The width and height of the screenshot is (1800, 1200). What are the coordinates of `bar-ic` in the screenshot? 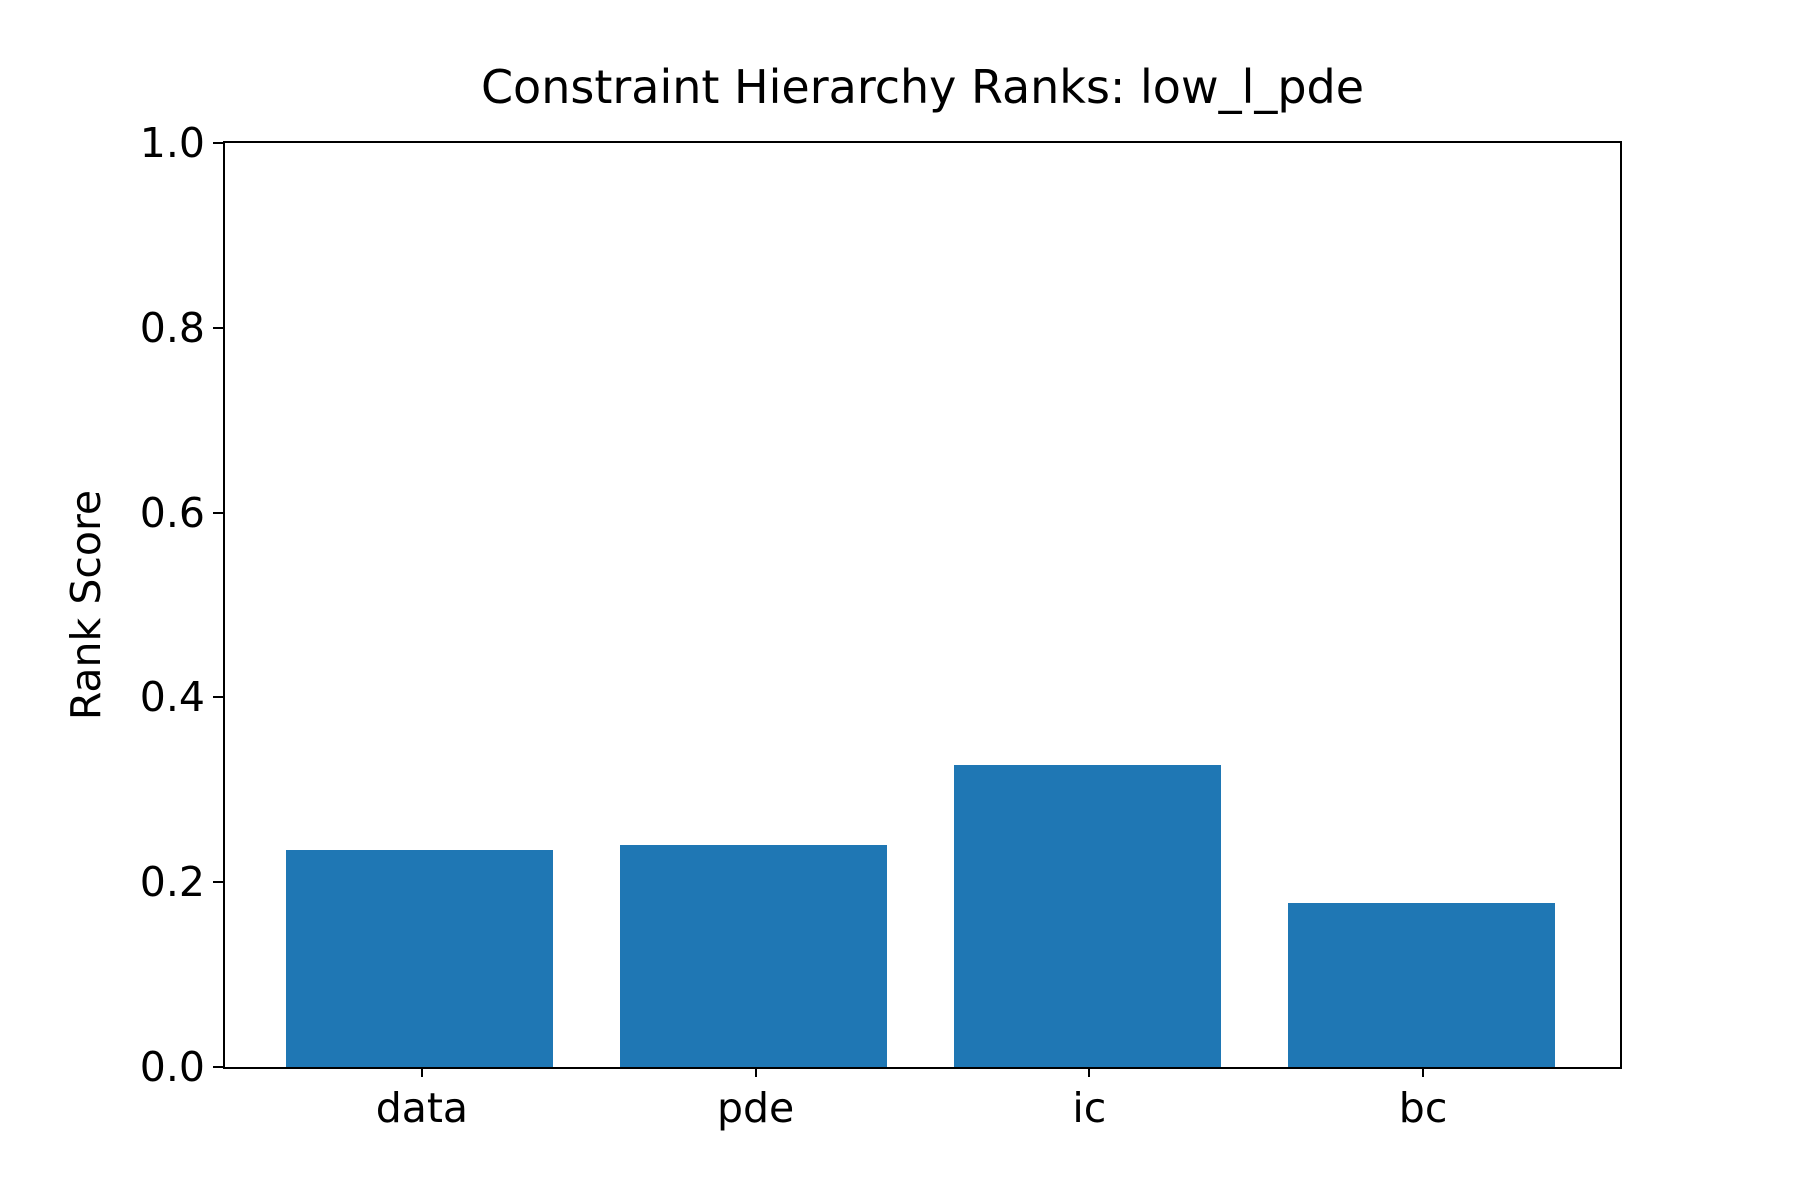 It's located at (1087, 915).